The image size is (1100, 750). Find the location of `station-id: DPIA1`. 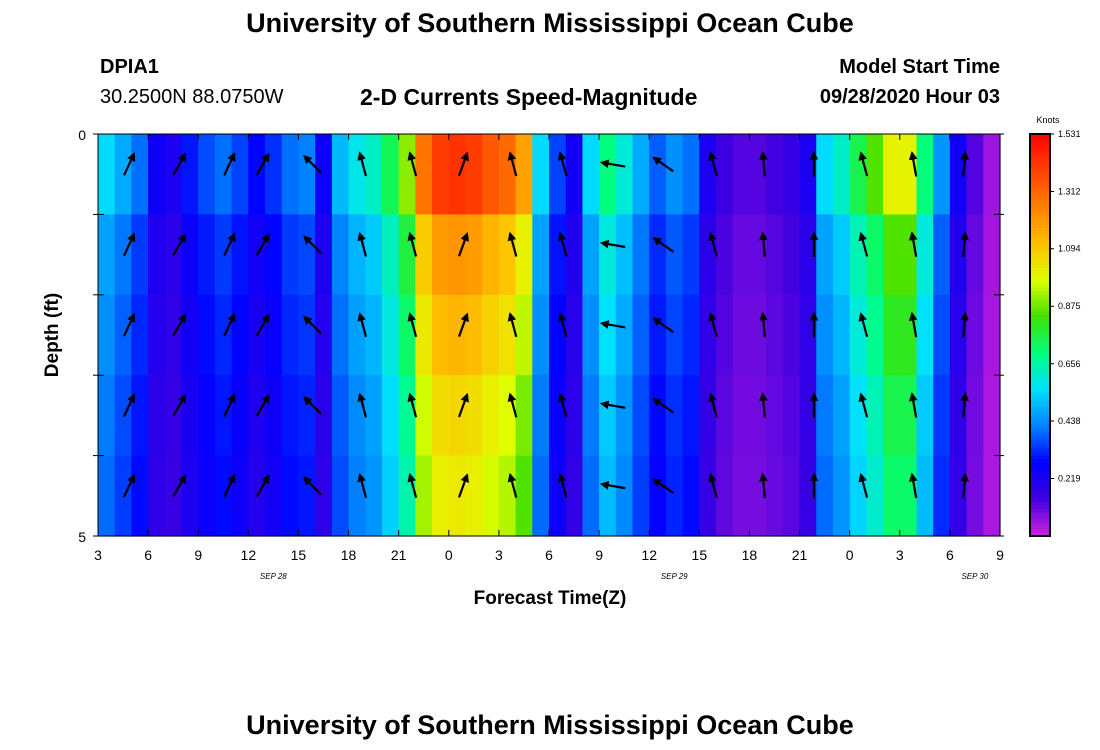

station-id: DPIA1 is located at coordinates (129, 67).